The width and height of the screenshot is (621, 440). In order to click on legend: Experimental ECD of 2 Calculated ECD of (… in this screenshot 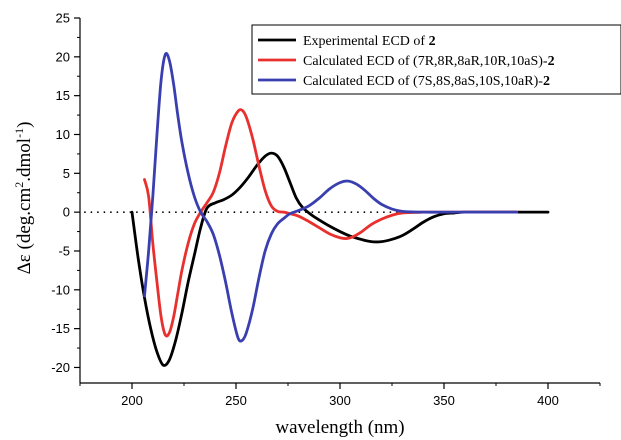, I will do `click(436, 59)`.